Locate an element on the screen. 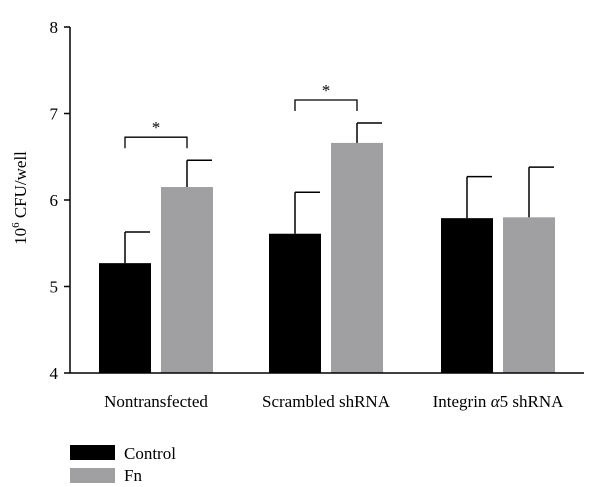 The width and height of the screenshot is (590, 487). legend-swatch-fn is located at coordinates (92, 475).